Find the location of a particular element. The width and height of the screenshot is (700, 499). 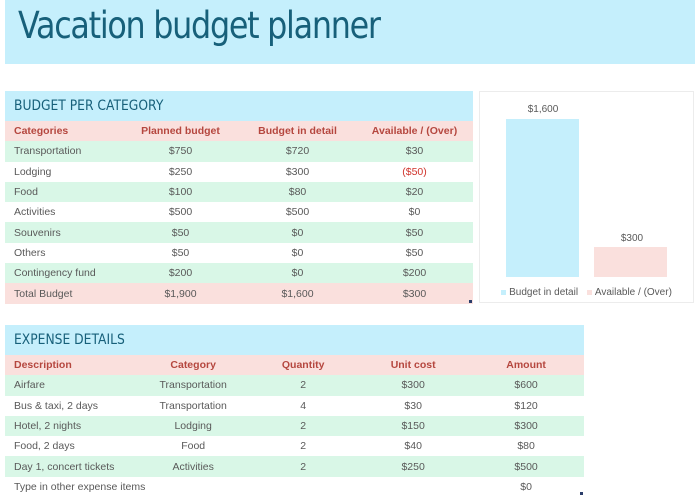

cell-detail: $80 is located at coordinates (297, 192).